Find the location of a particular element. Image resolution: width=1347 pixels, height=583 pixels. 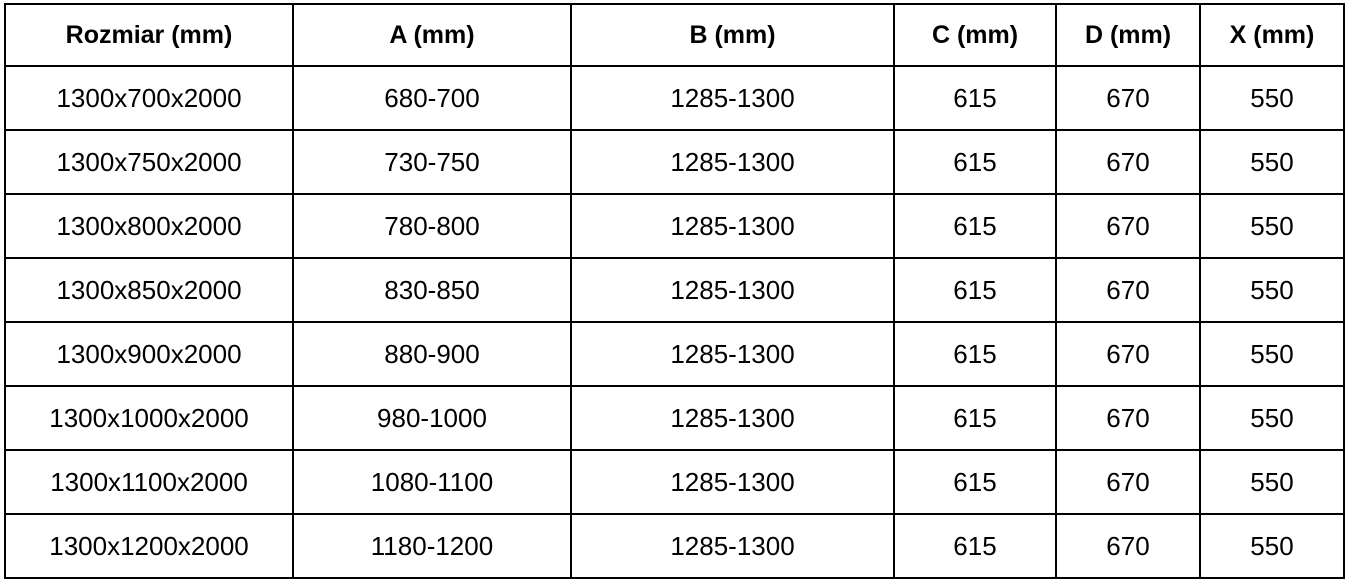

column-header-size: Rozmiar (mm) is located at coordinates (149, 35).